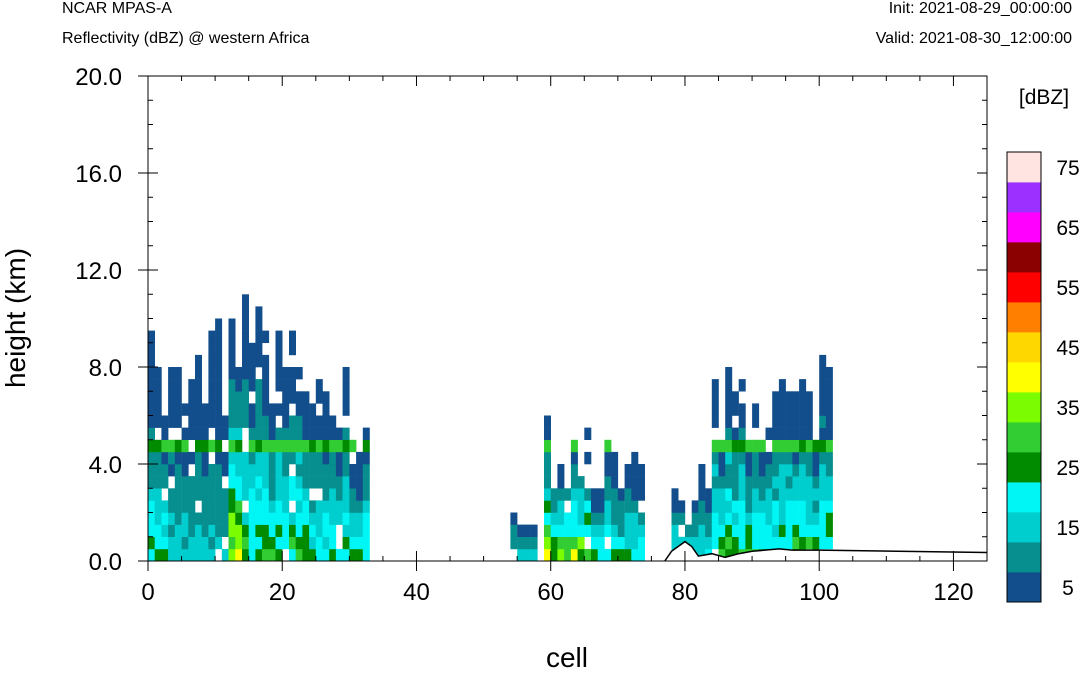 This screenshot has width=1079, height=677. Describe the element at coordinates (416, 592) in the screenshot. I see `x-tick-label: 40` at that location.